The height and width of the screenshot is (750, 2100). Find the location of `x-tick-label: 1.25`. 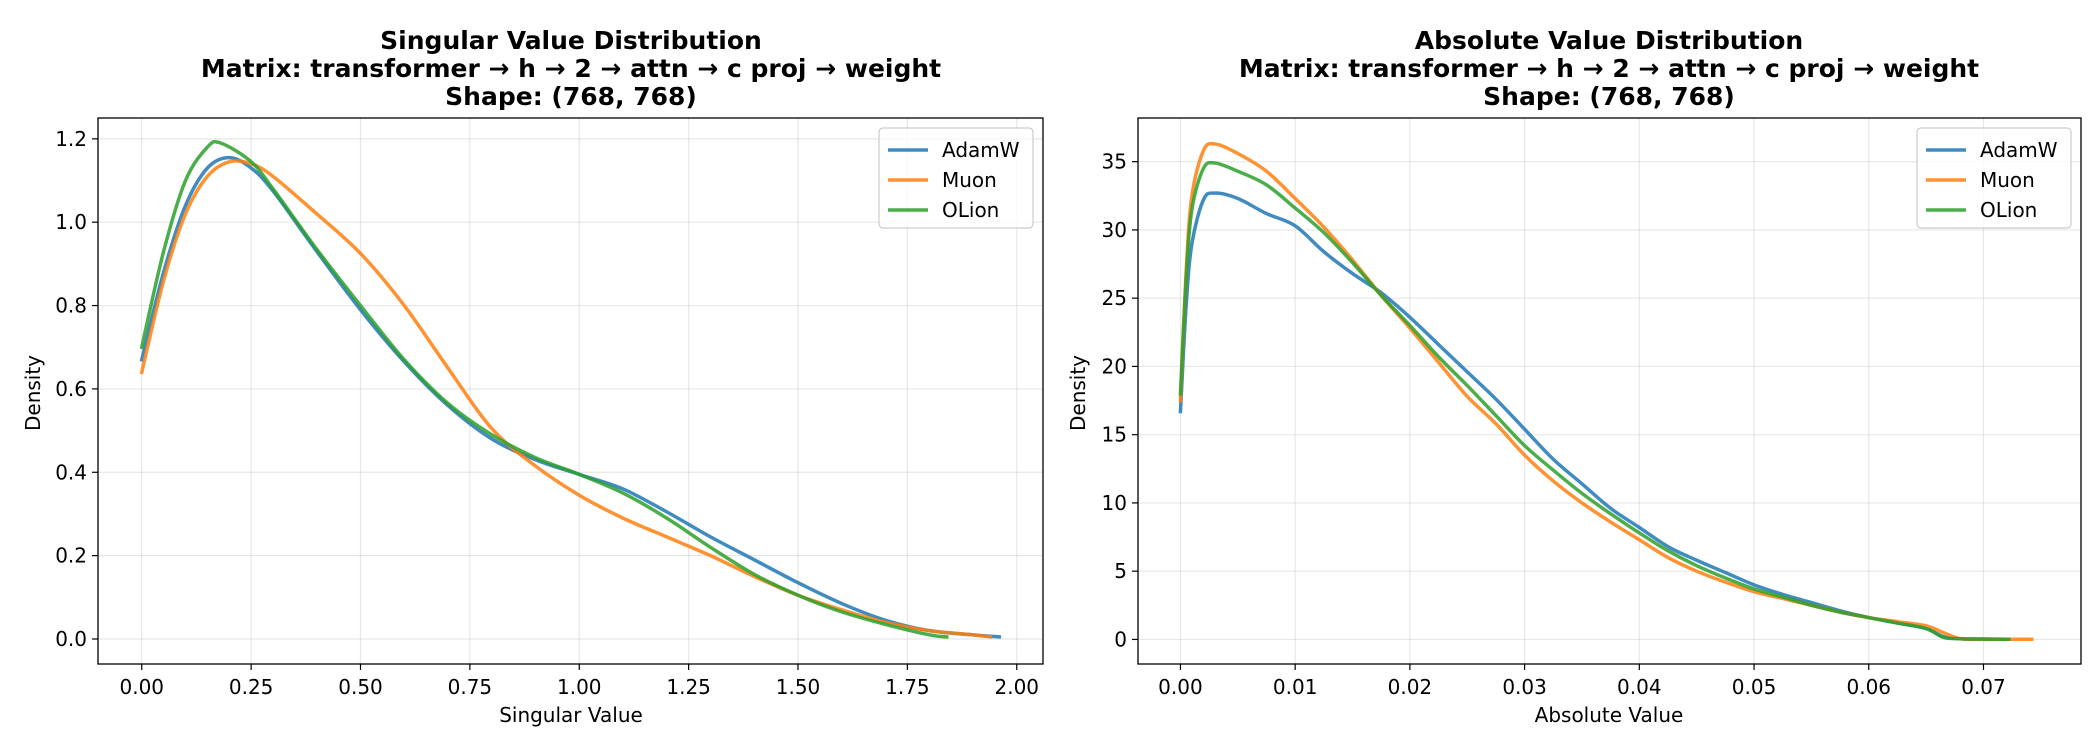

x-tick-label: 1.25 is located at coordinates (688, 687).